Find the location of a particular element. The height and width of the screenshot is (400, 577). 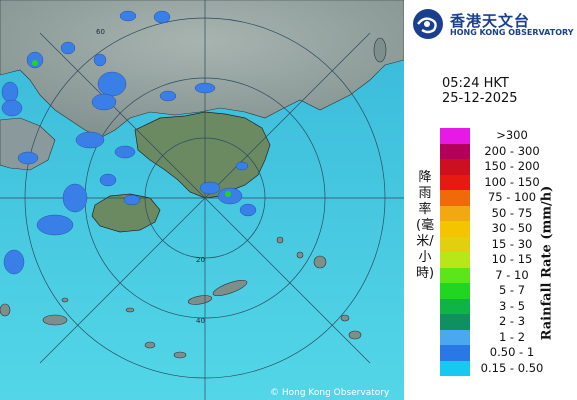

legend-label: 30 - 50 is located at coordinates (512, 228).